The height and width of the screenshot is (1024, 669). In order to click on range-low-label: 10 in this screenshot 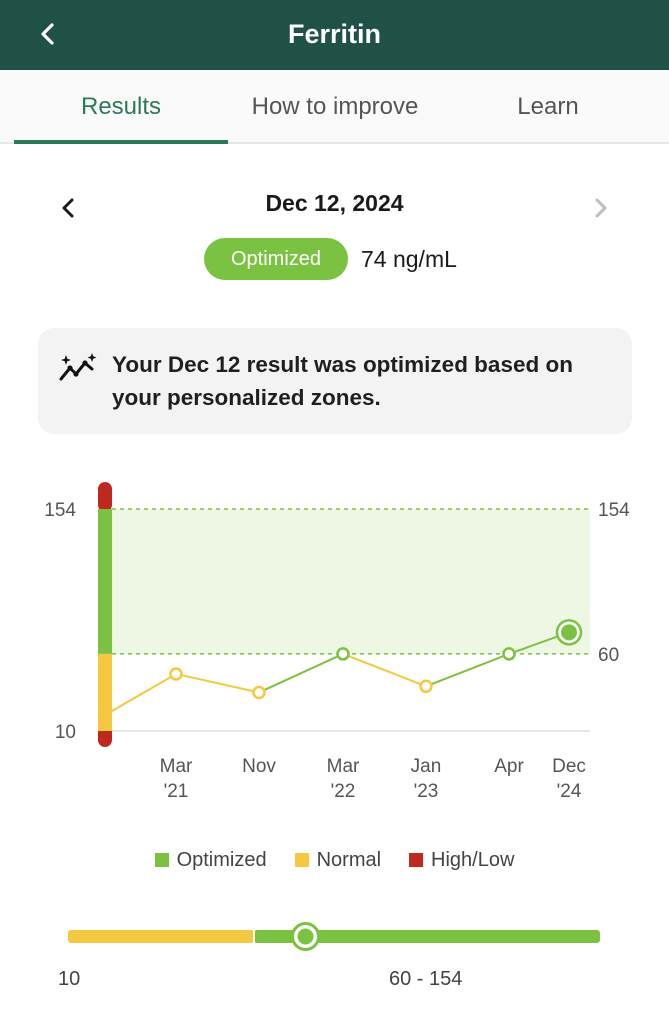, I will do `click(69, 979)`.